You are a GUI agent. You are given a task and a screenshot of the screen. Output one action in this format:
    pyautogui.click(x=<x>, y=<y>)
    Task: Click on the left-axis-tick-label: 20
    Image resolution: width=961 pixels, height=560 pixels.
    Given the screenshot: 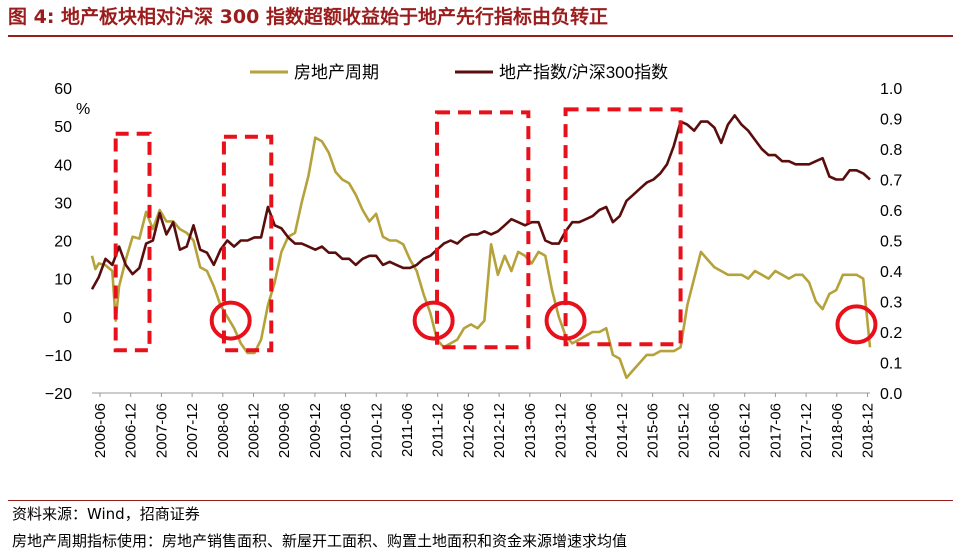 What is the action you would take?
    pyautogui.click(x=63, y=242)
    